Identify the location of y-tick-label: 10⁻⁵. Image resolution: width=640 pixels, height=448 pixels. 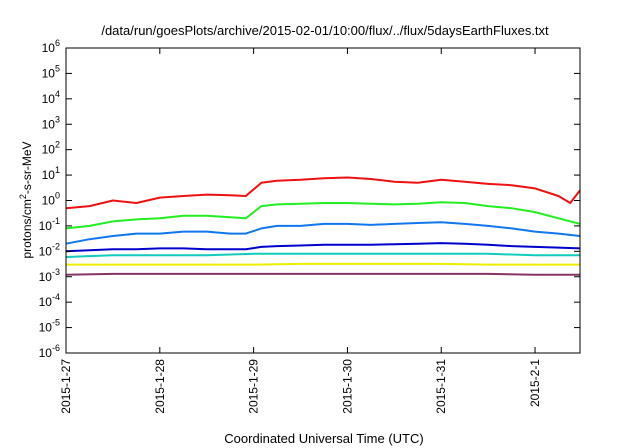
(49, 326).